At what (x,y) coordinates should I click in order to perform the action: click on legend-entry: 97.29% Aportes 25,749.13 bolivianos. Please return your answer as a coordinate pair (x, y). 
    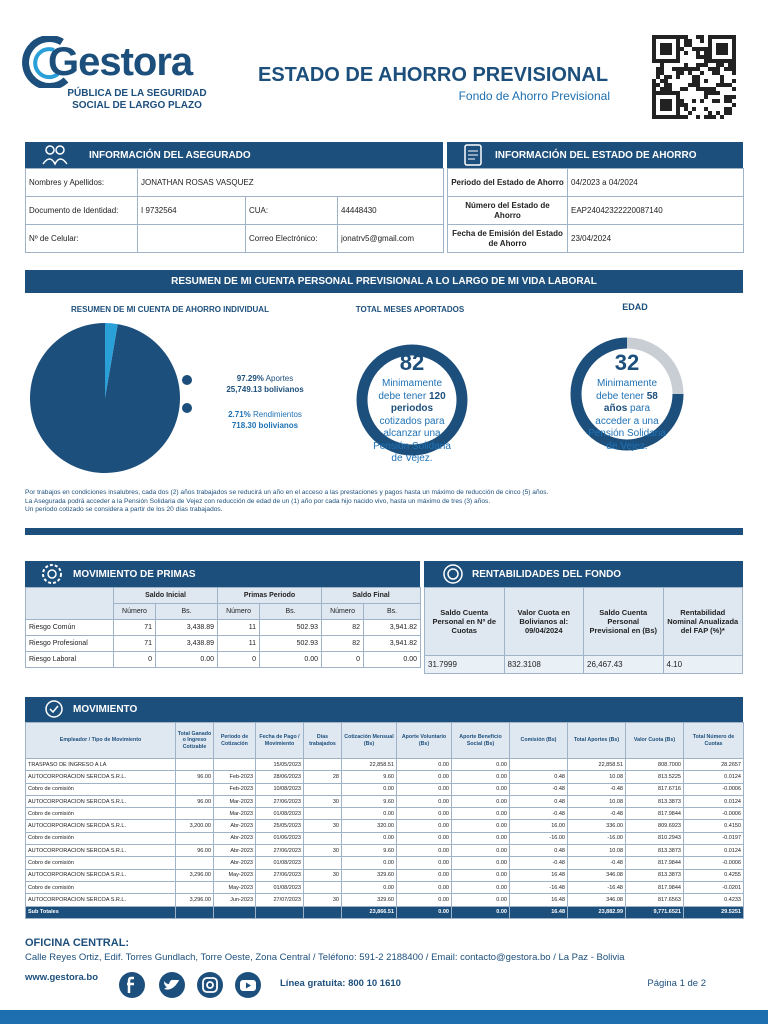
    Looking at the image, I should click on (265, 385).